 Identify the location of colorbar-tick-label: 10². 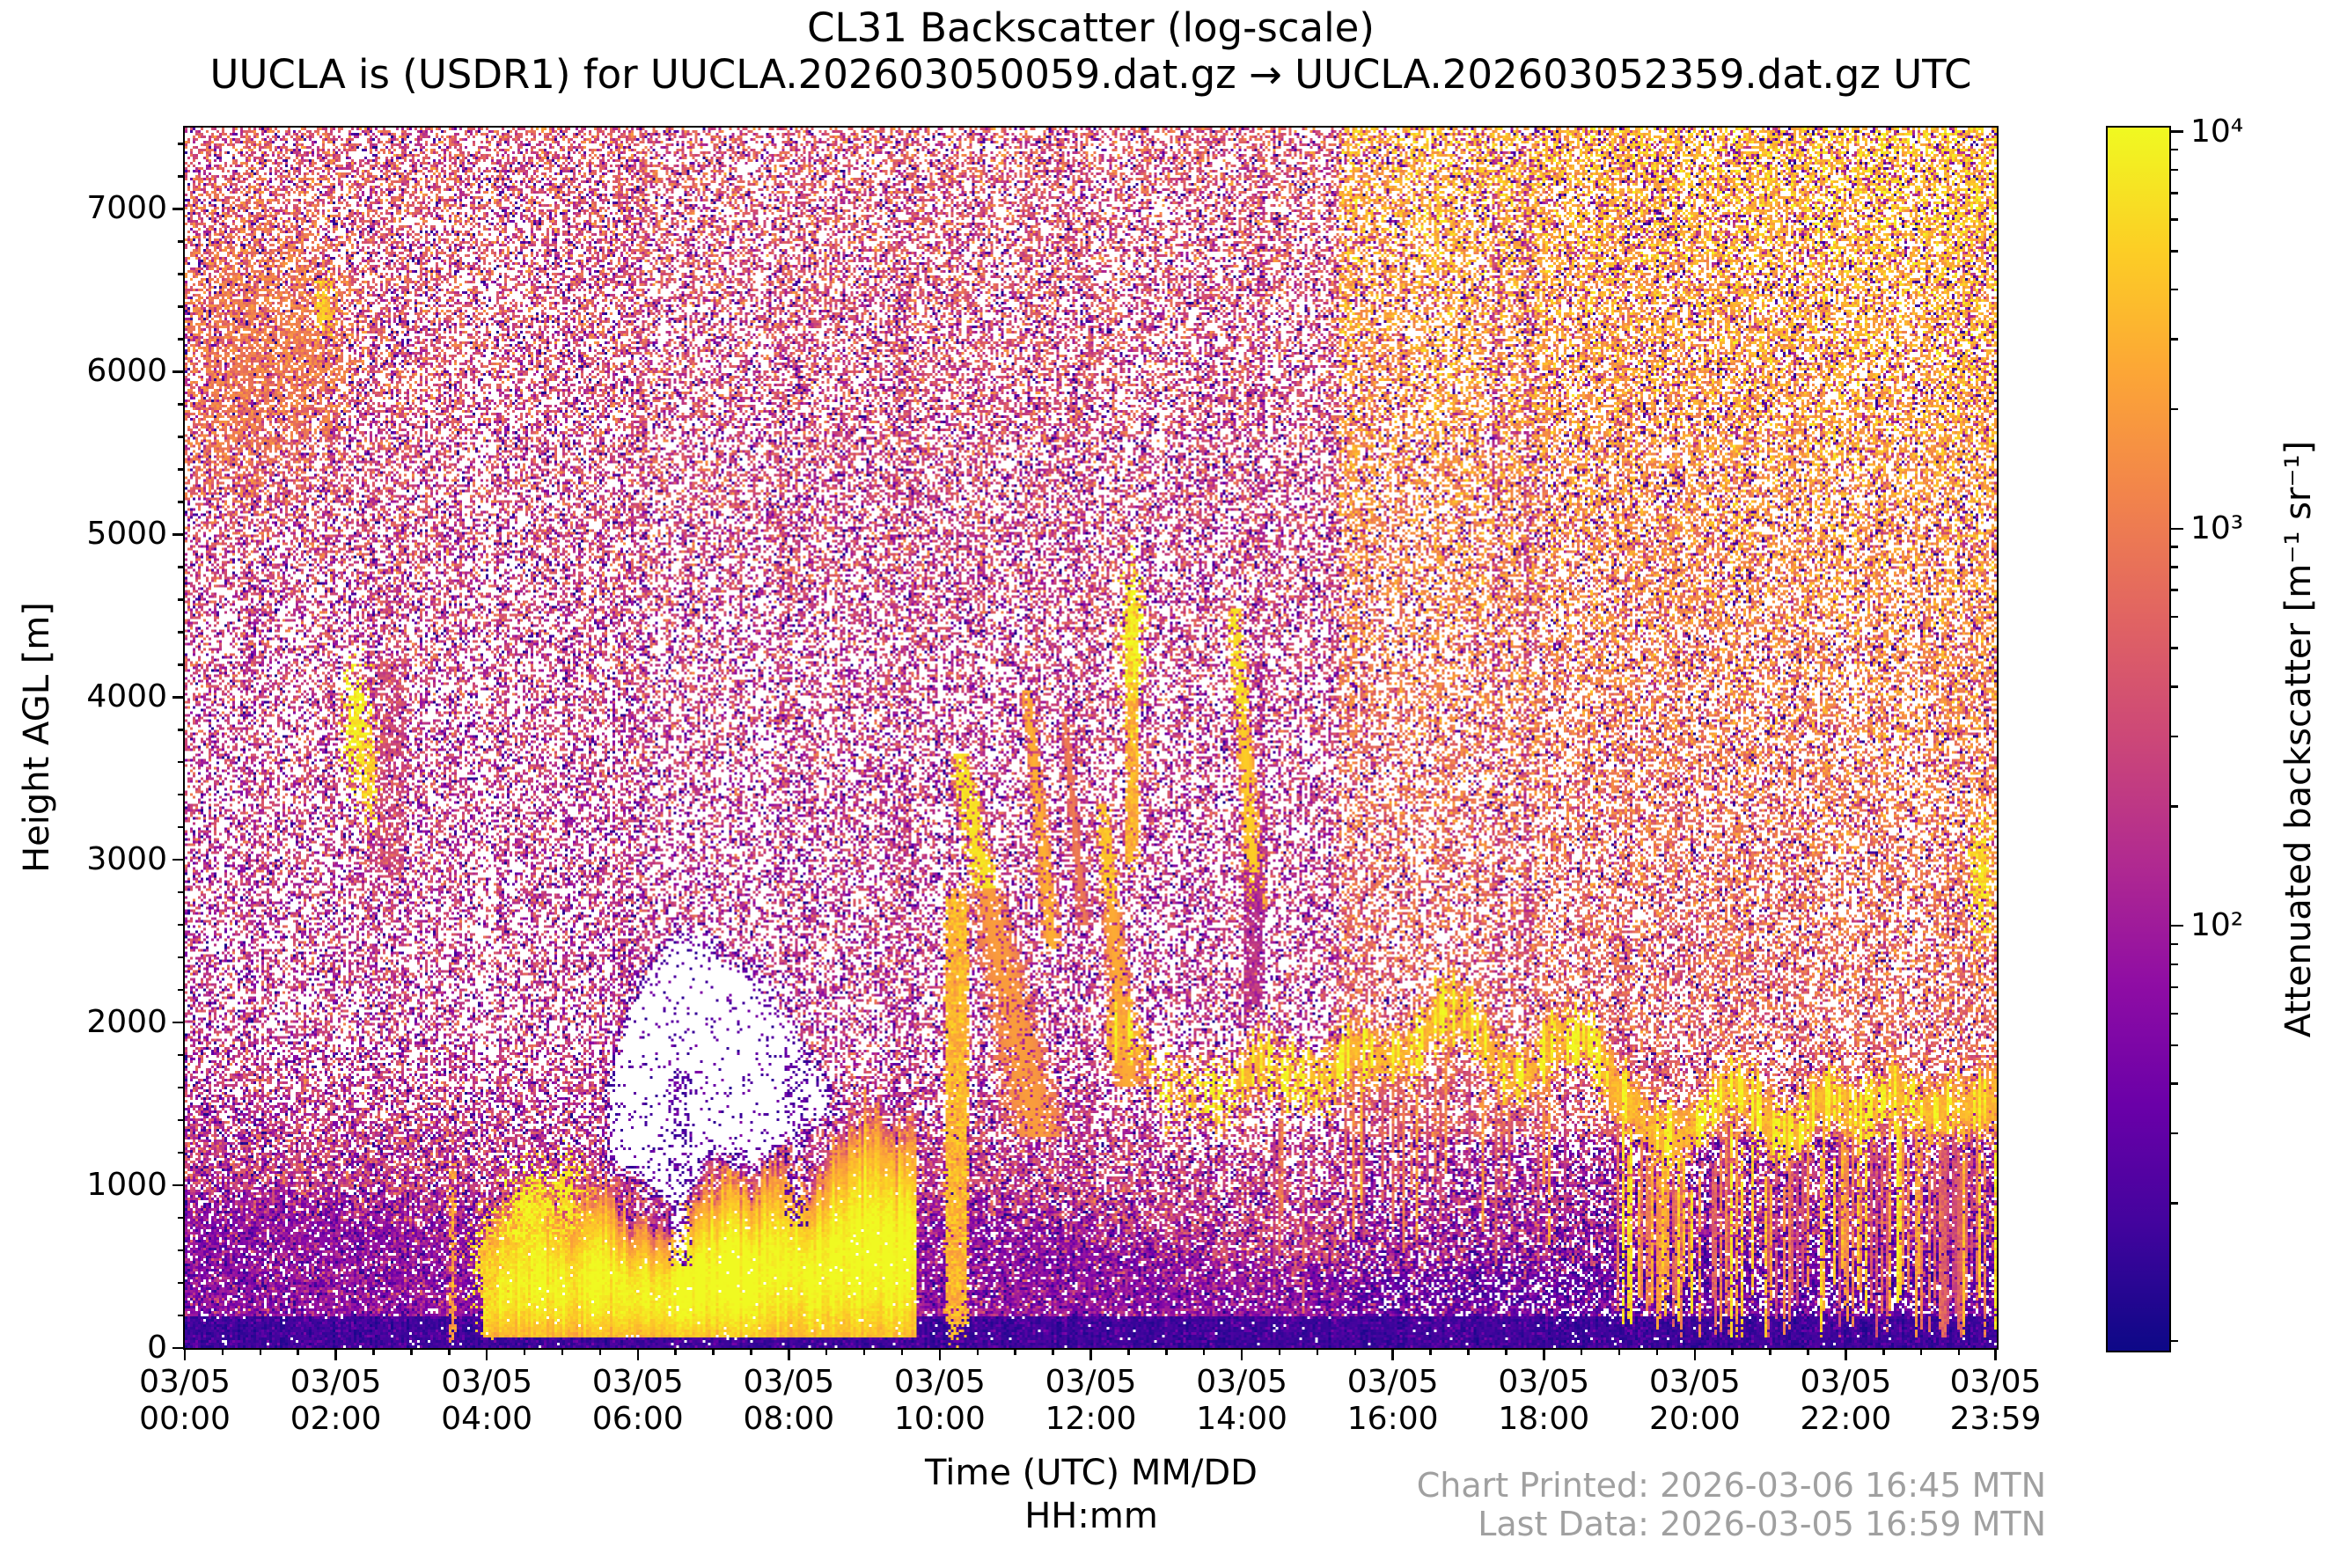
(2217, 926).